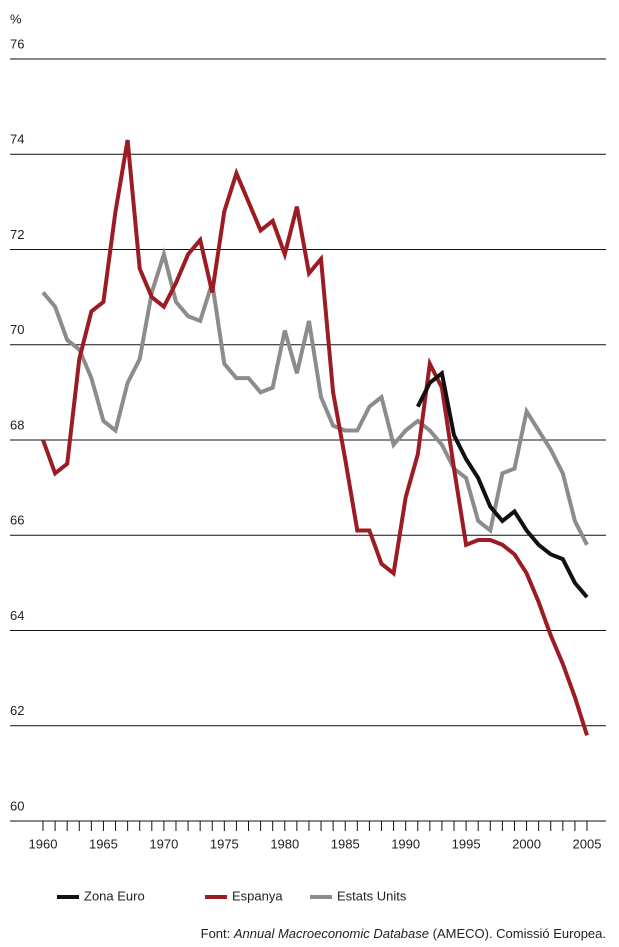  I want to click on x-tick-label: 1970, so click(163, 843).